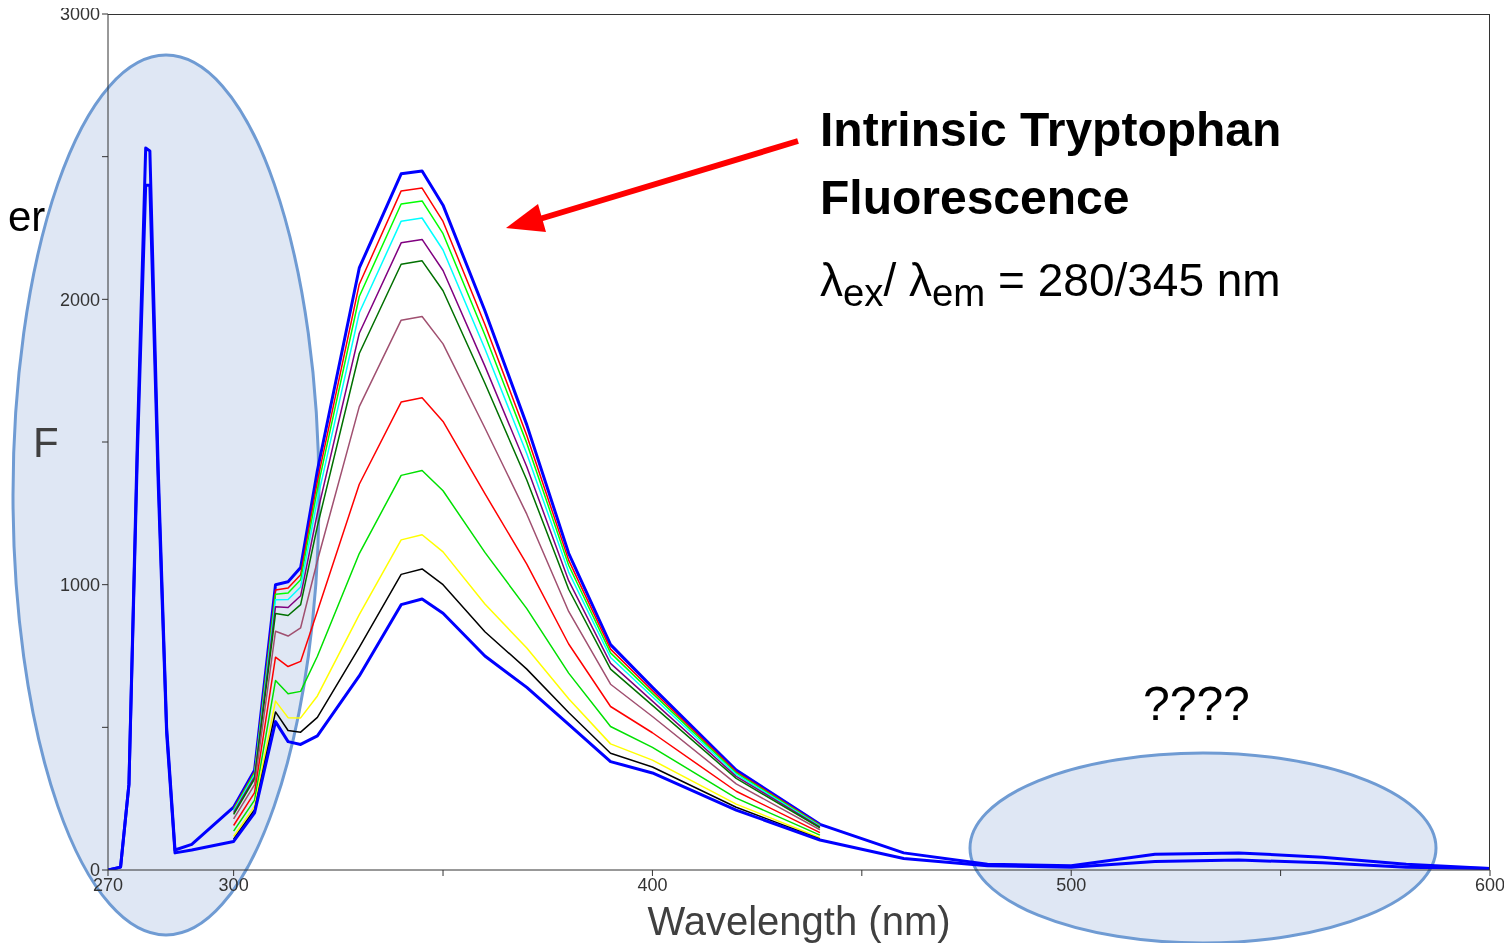 The width and height of the screenshot is (1506, 950). What do you see at coordinates (799, 921) in the screenshot?
I see `x-axis-title: Wavelength (nm)` at bounding box center [799, 921].